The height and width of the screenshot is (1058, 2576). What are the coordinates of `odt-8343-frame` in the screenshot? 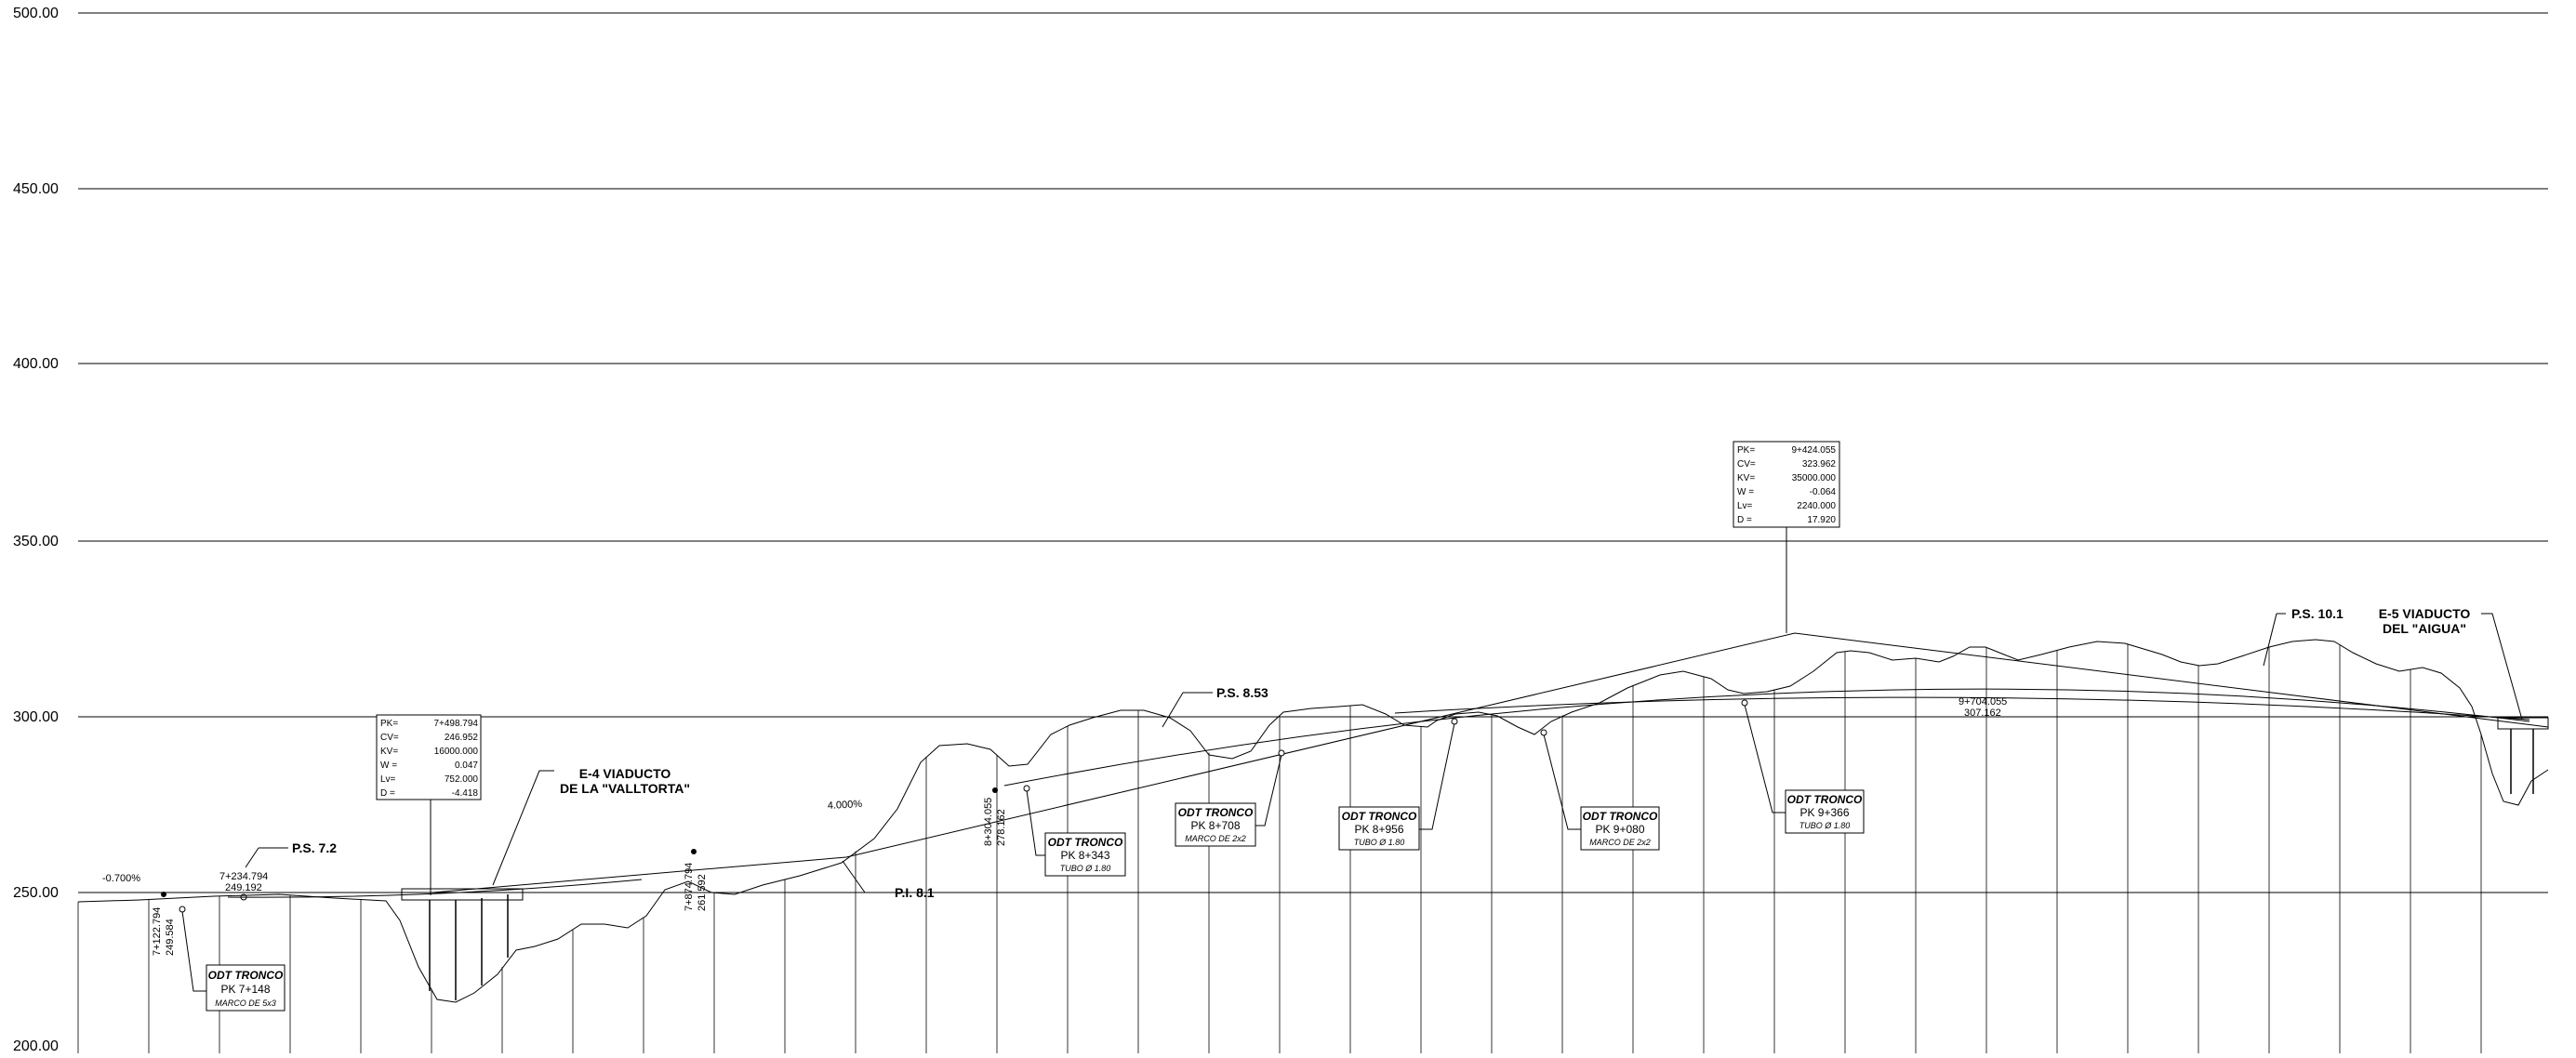 It's located at (1085, 854).